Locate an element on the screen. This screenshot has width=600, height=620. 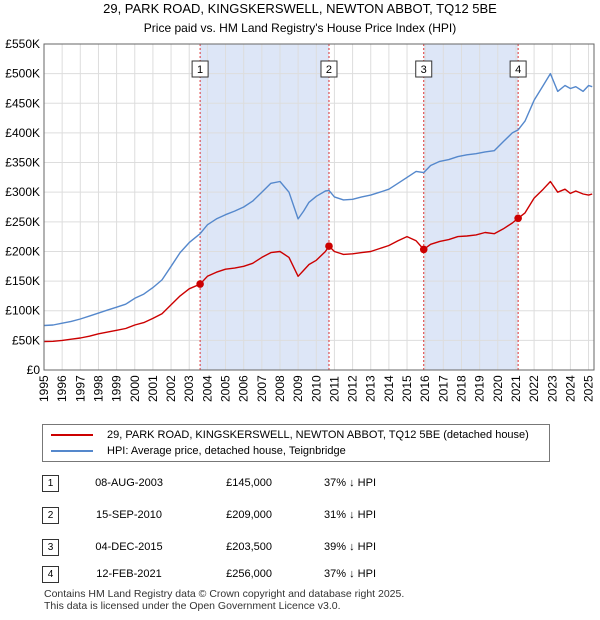
transaction-number: 2 is located at coordinates (50, 515).